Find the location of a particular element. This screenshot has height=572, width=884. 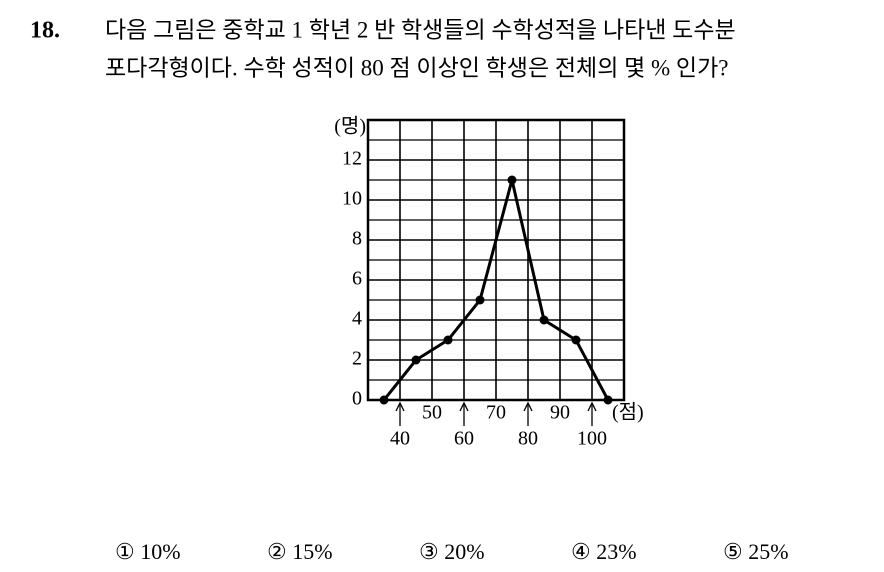

question-line: 다음 그림은 중학교 1 학년 2 반 학생들의 수학성적을 나타낸 도수분 is located at coordinates (420, 29).